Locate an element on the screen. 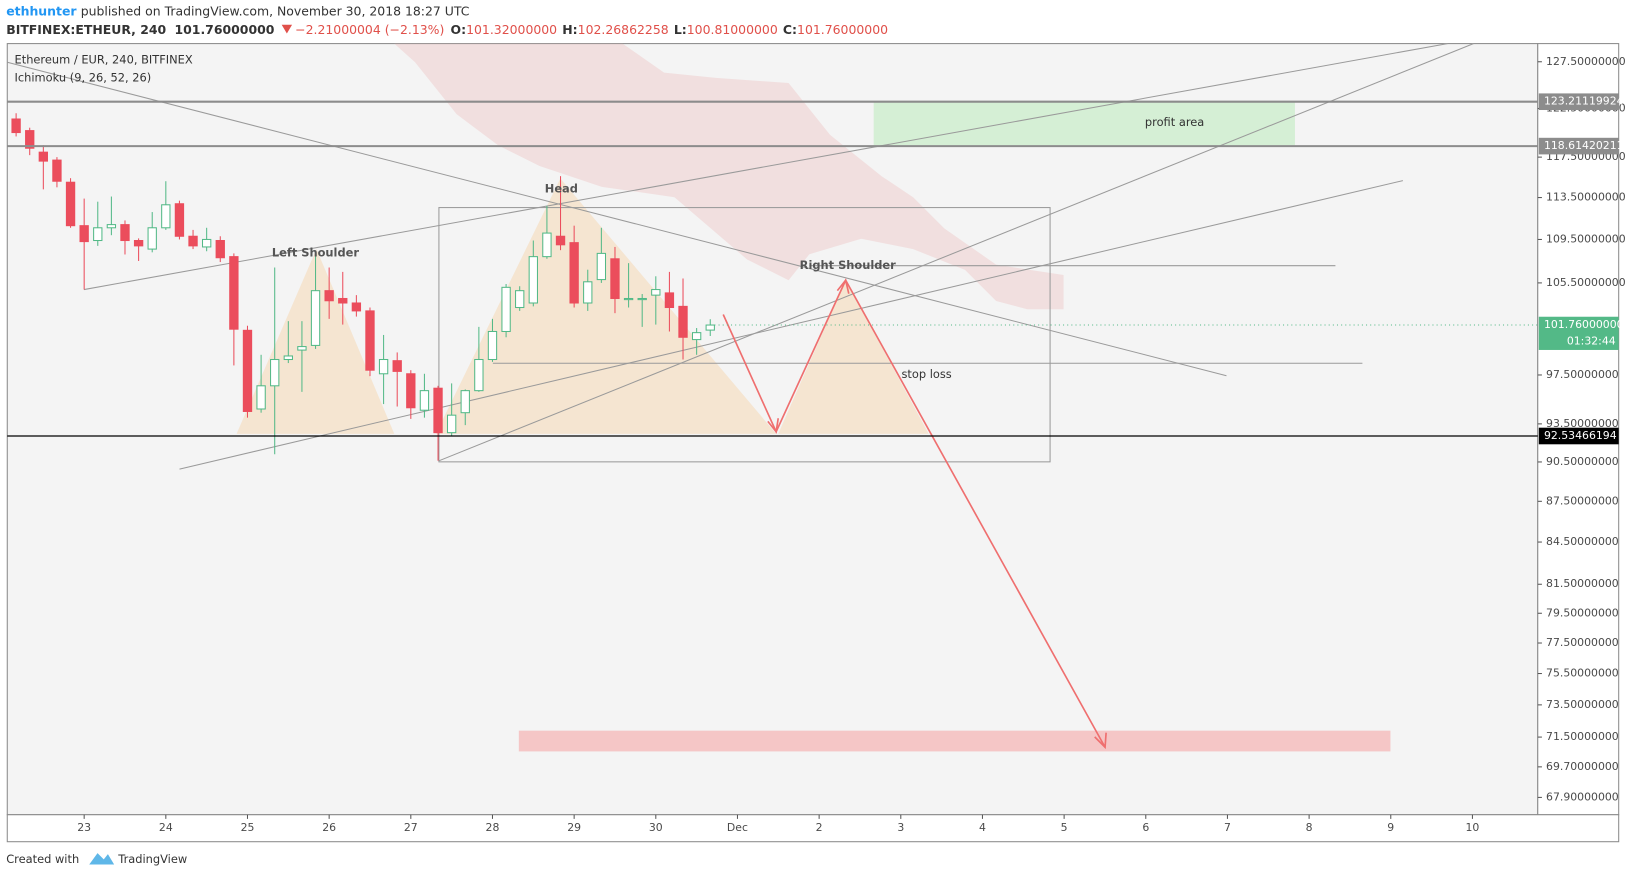  symbol: BITFINEX:ETHEUR, 240 is located at coordinates (86, 29).